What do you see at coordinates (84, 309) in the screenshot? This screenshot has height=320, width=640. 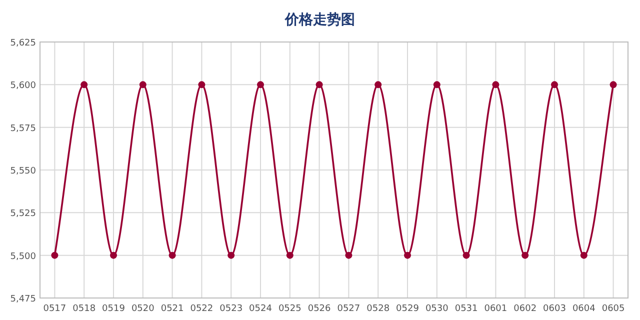 I see `x-tick-label: 0518` at bounding box center [84, 309].